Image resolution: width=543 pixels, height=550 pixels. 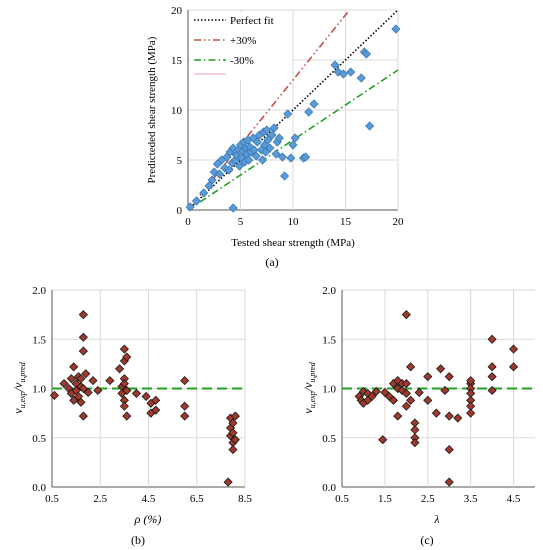 What do you see at coordinates (329, 488) in the screenshot?
I see `c-y-tick-label: 0.0` at bounding box center [329, 488].